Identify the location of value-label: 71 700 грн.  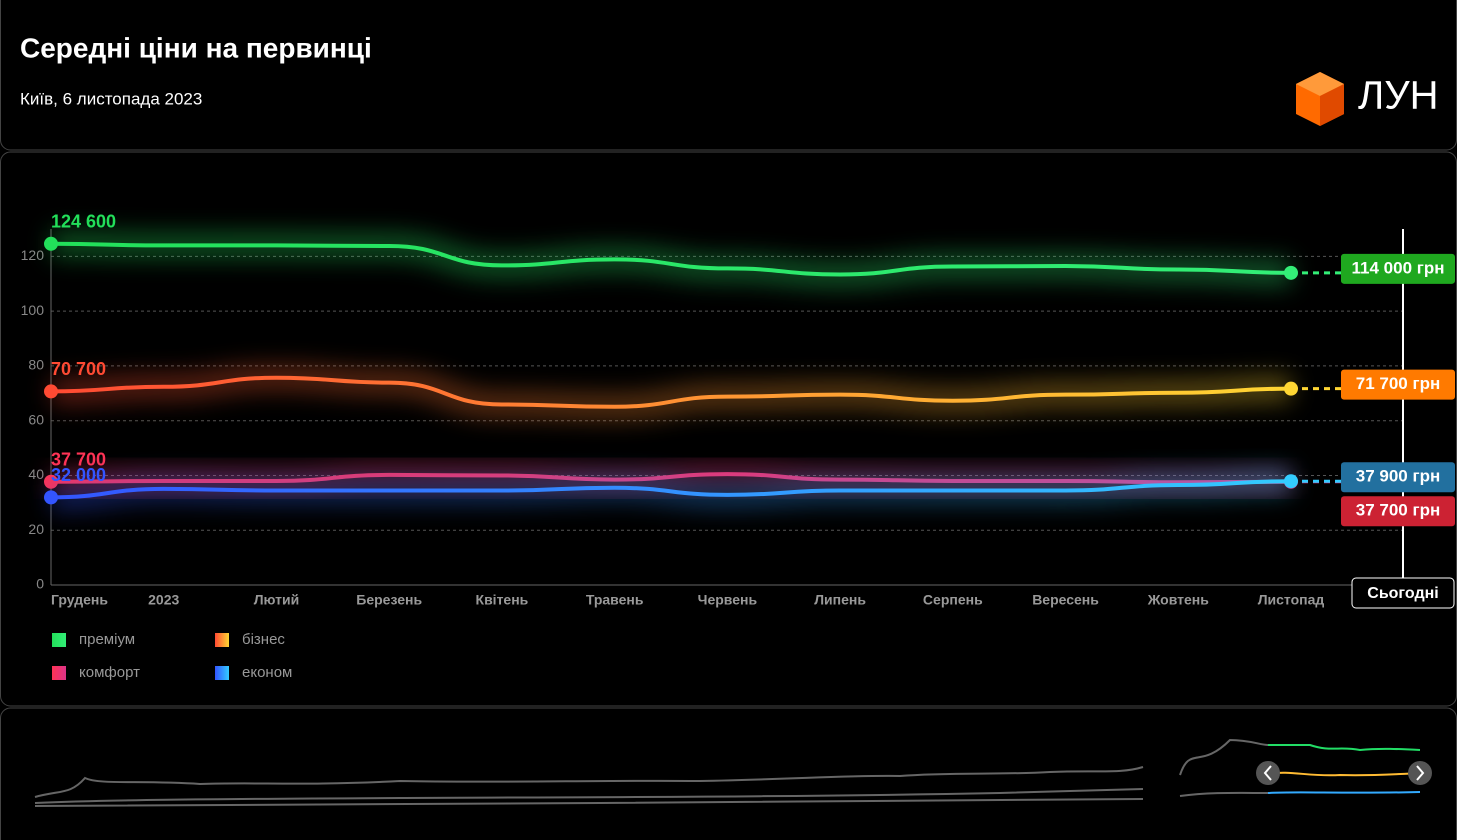
(1398, 383).